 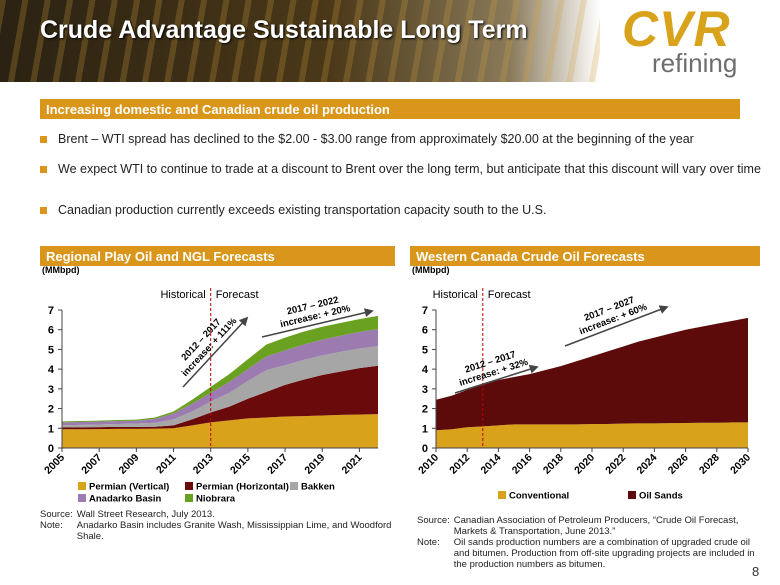 What do you see at coordinates (584, 464) in the screenshot?
I see `x-tick-label: 2020` at bounding box center [584, 464].